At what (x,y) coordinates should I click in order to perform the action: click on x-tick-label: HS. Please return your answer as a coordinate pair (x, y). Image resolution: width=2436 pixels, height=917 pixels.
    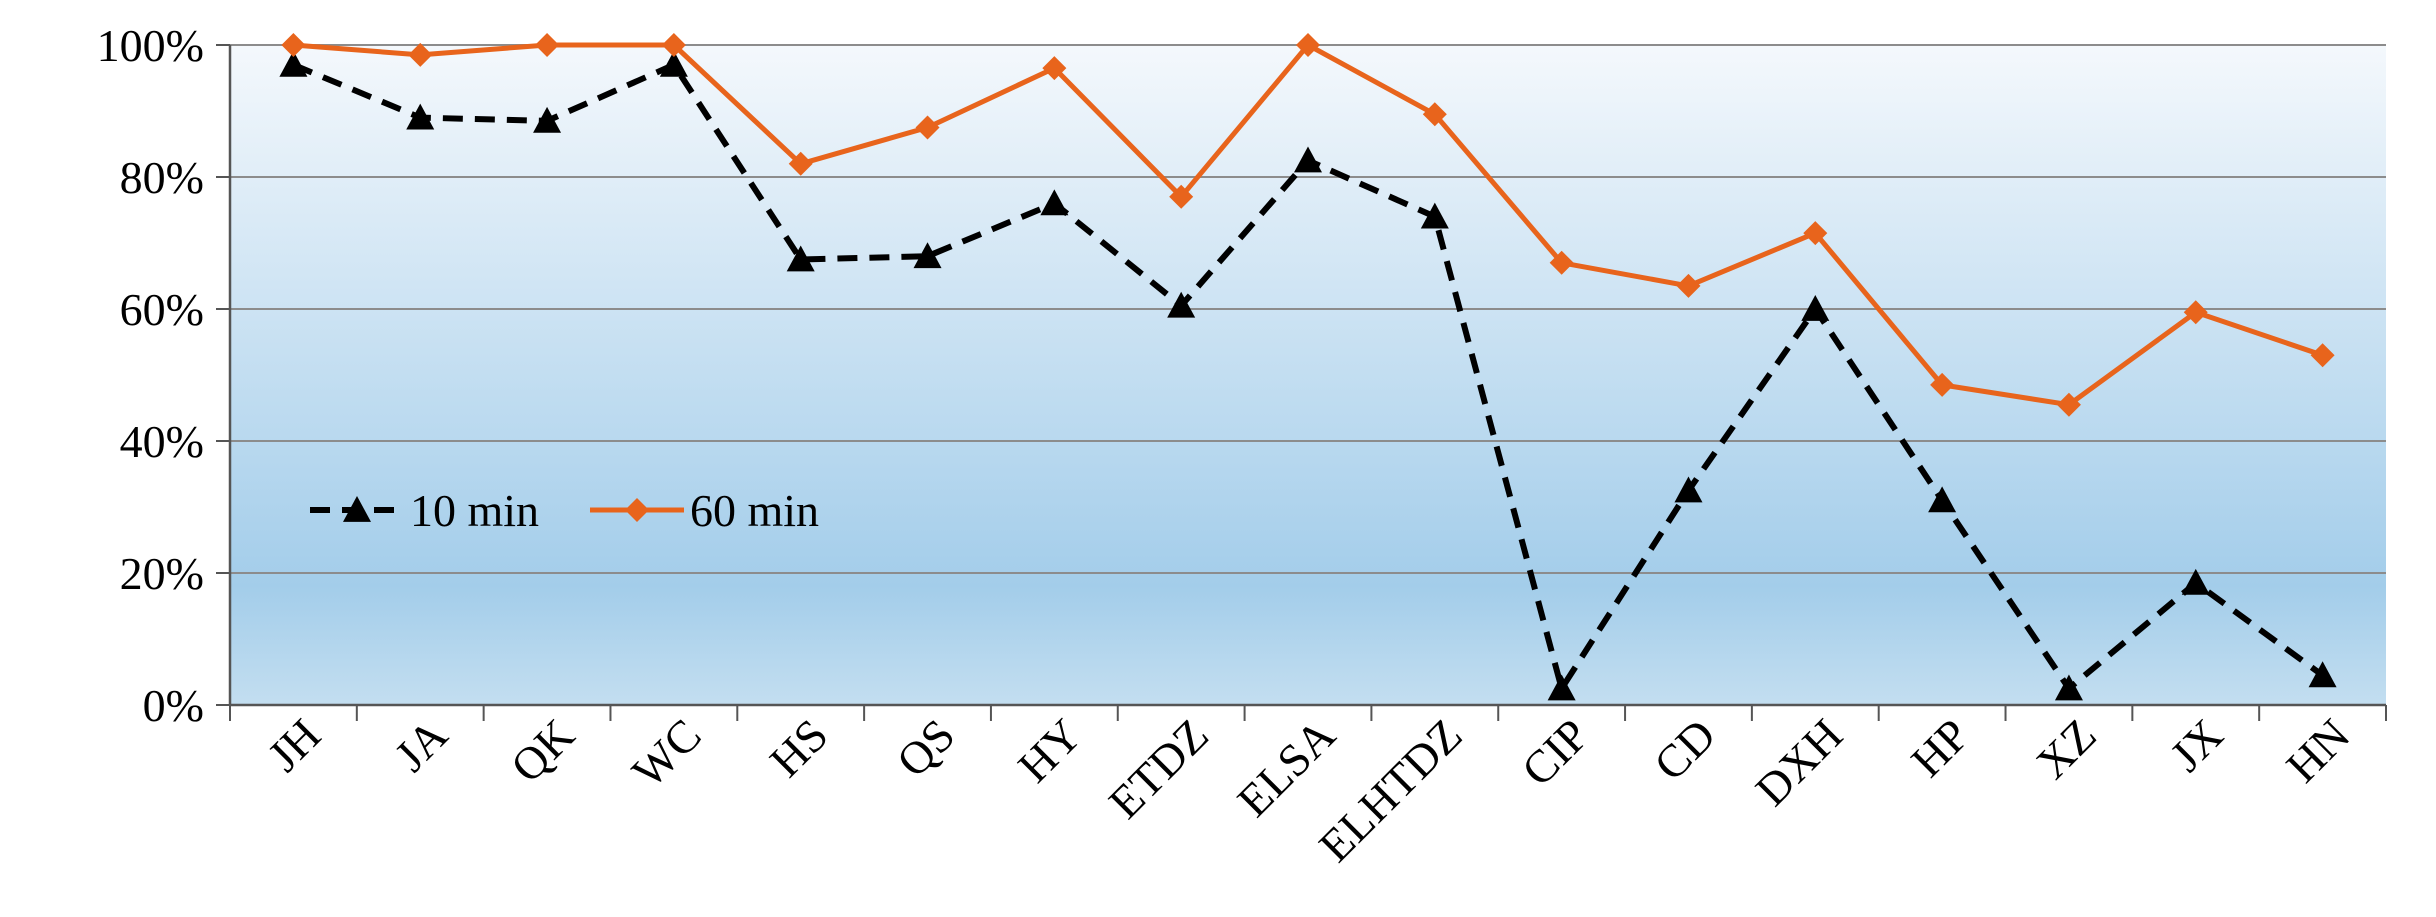
    Looking at the image, I should click on (799, 748).